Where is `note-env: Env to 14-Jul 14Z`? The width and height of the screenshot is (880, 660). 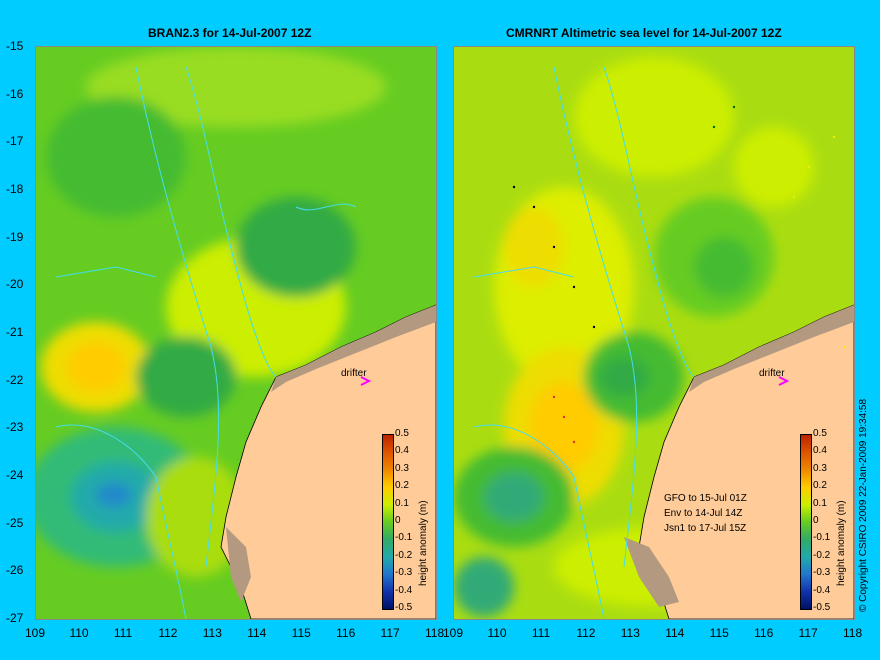
note-env: Env to 14-Jul 14Z is located at coordinates (703, 513).